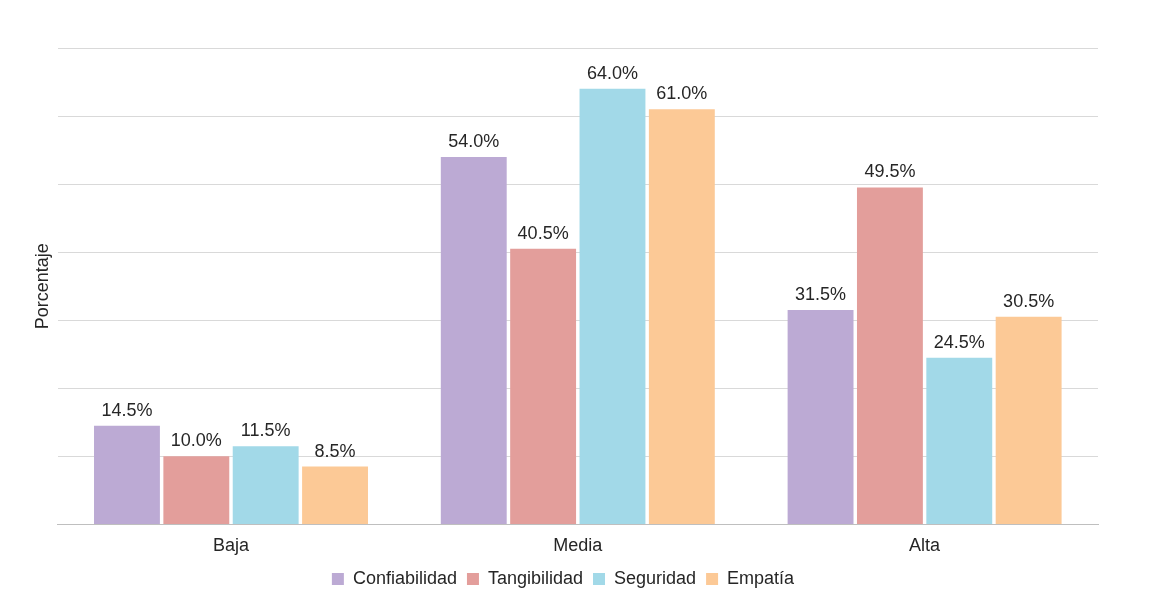 The height and width of the screenshot is (610, 1171). Describe the element at coordinates (265, 430) in the screenshot. I see `data-label: 11.5%` at that location.